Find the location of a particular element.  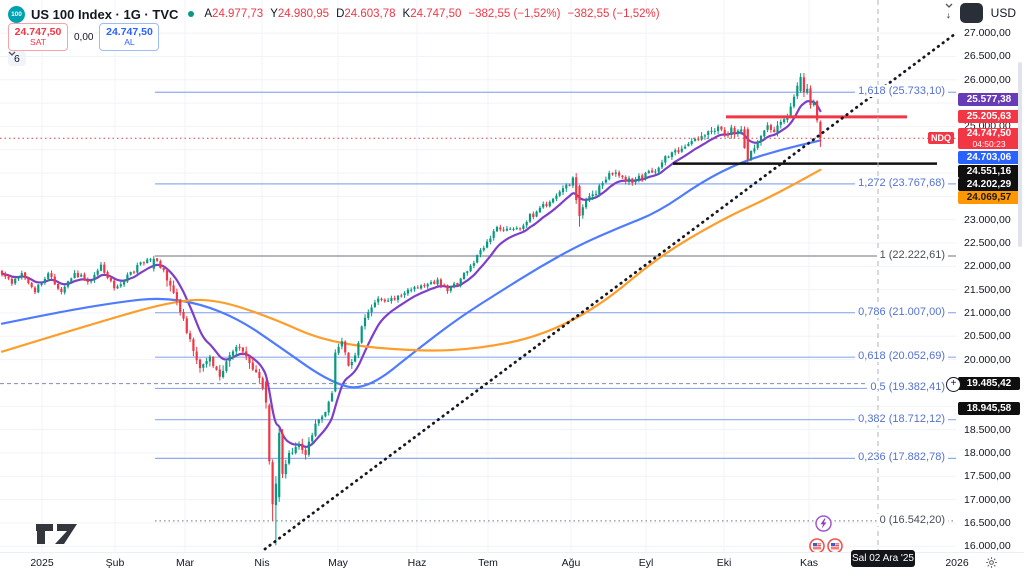

fib-label: 0 (16.542,20) is located at coordinates (912, 519).